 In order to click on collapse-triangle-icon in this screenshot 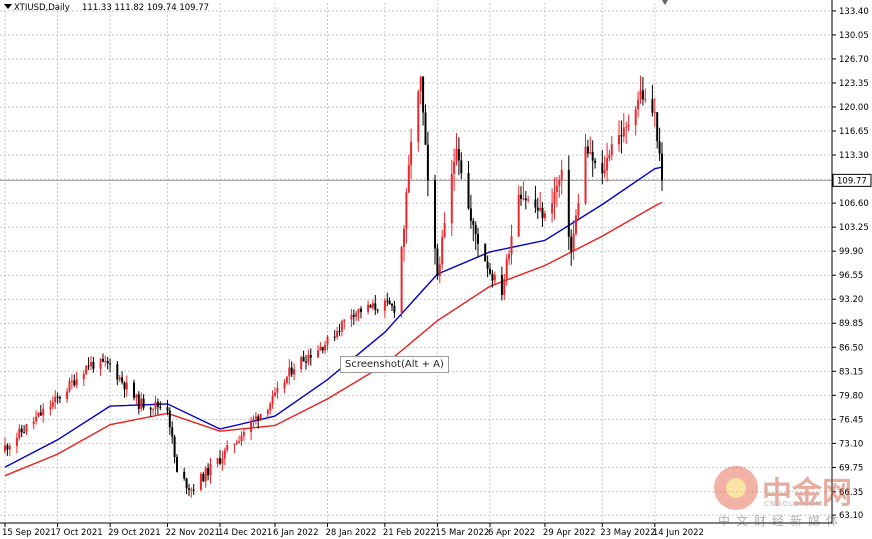, I will do `click(8, 6)`.